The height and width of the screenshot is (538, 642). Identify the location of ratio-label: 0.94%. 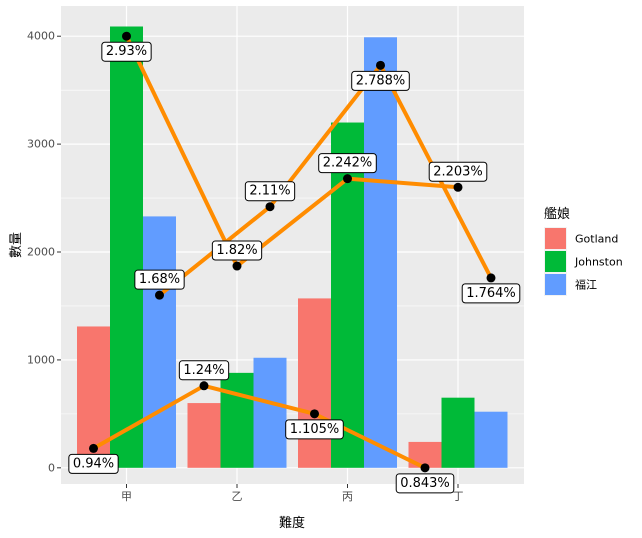
(93, 463).